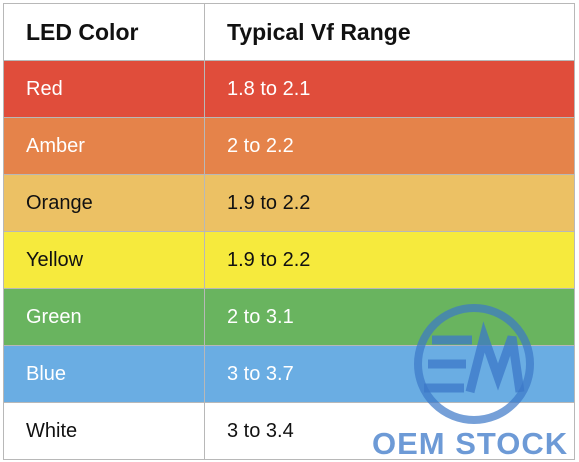 Image resolution: width=579 pixels, height=462 pixels. Describe the element at coordinates (104, 32) in the screenshot. I see `header-cell: LED Color` at that location.